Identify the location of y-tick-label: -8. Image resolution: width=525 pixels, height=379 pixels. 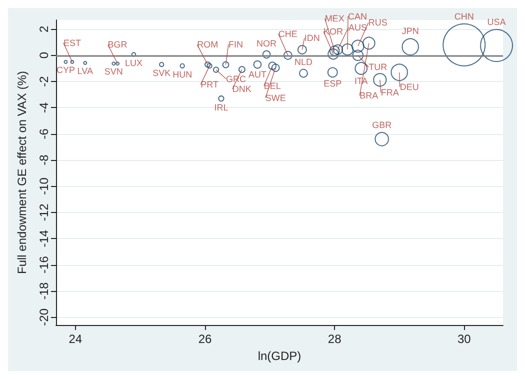
(44, 160).